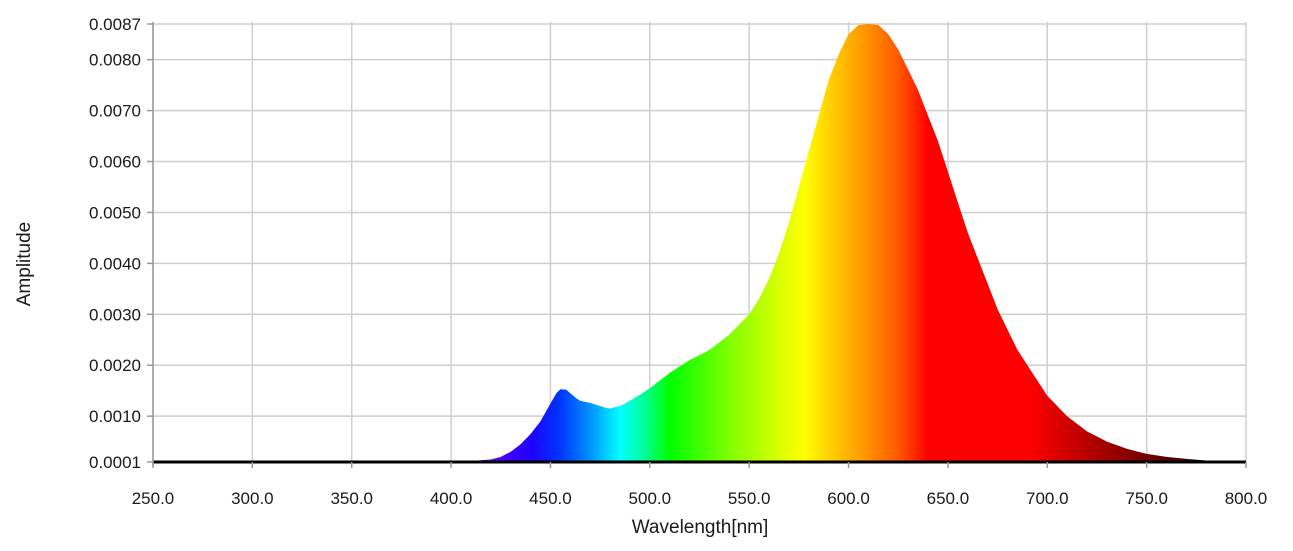 This screenshot has width=1293, height=551. What do you see at coordinates (550, 498) in the screenshot?
I see `x-tick-label-4: 450.0` at bounding box center [550, 498].